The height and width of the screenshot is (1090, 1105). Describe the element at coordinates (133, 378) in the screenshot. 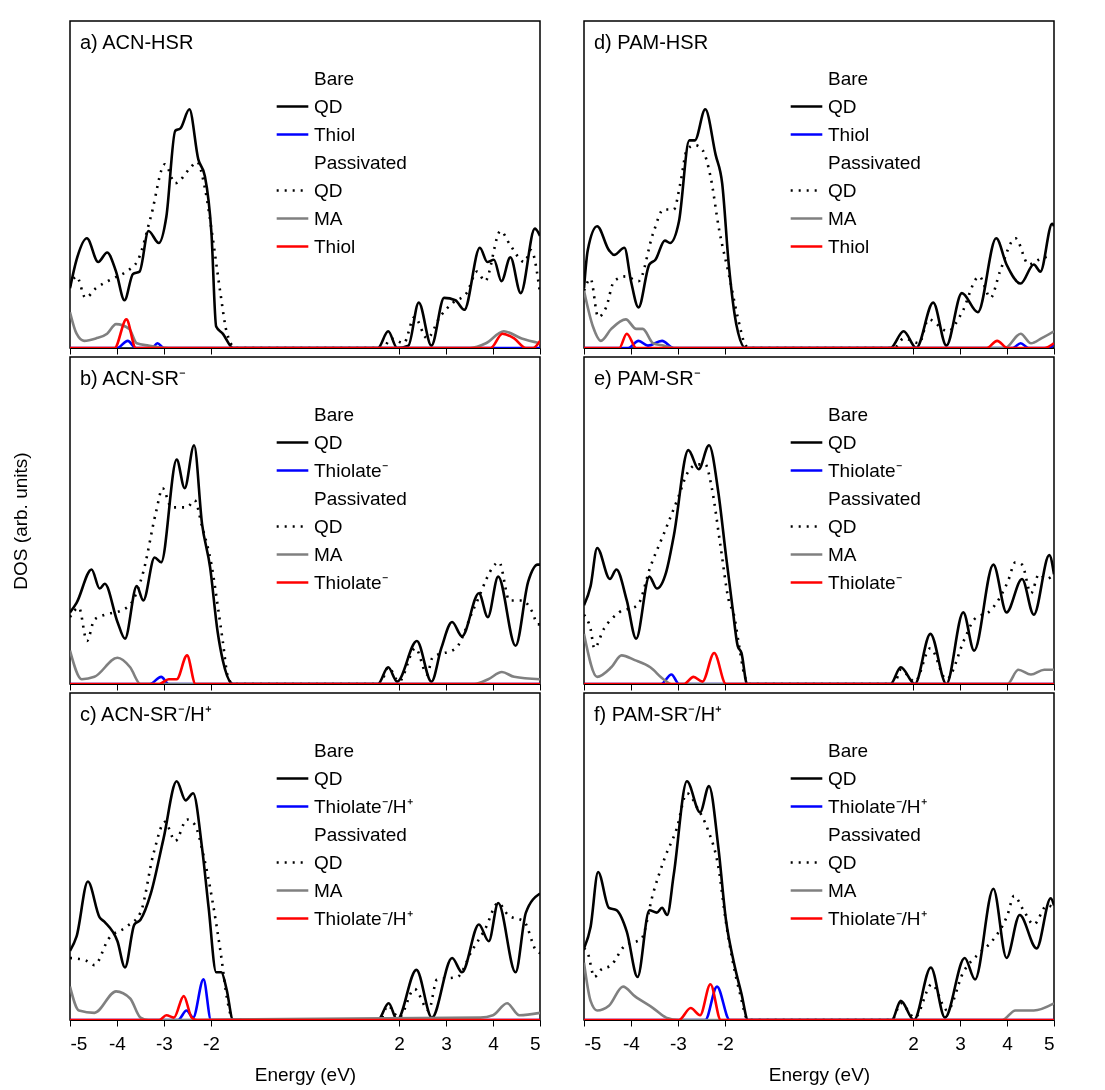

I see `chart-title: b) ACN-SR⁻` at that location.